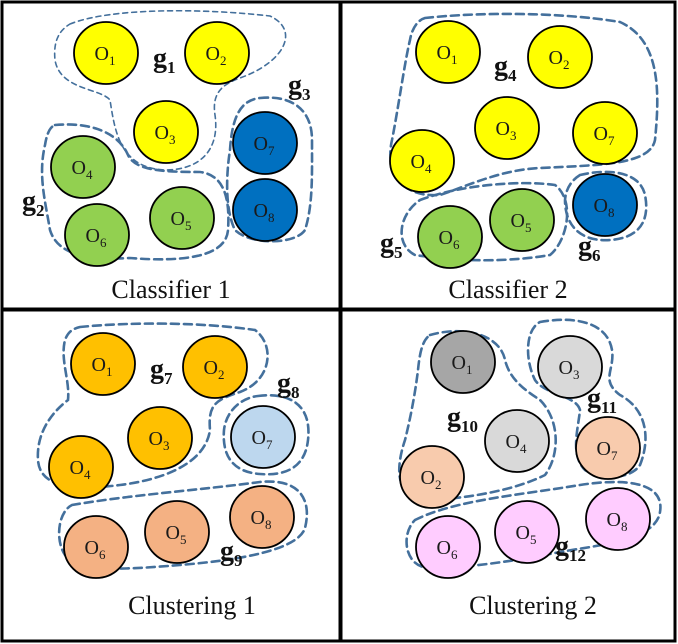 The height and width of the screenshot is (644, 678). Describe the element at coordinates (533, 605) in the screenshot. I see `caption-clustering-2: Clustering 2` at that location.